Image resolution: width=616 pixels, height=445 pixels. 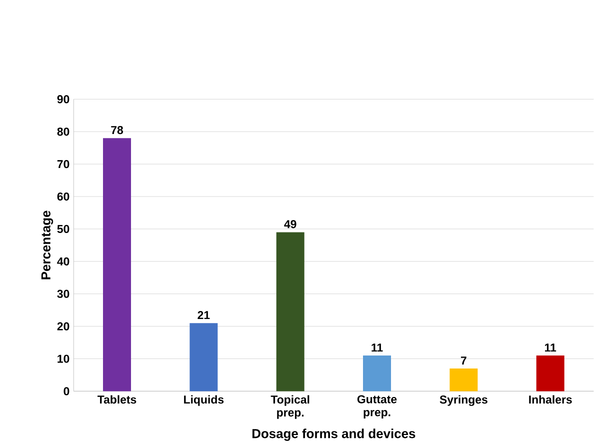 What do you see at coordinates (63, 262) in the screenshot?
I see `y-tick-label: 40` at bounding box center [63, 262].